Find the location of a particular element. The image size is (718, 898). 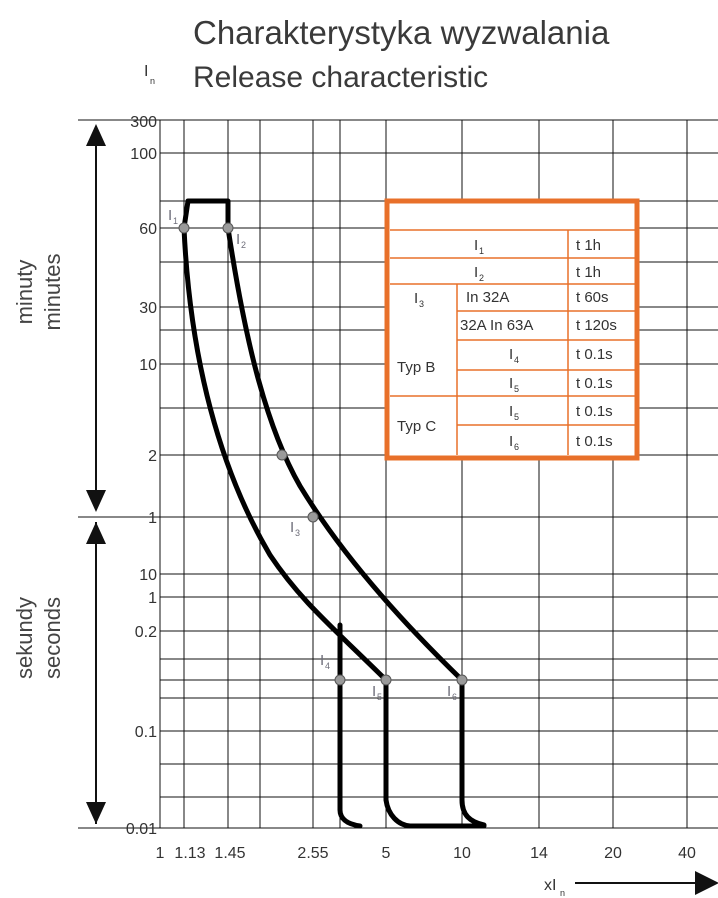

y-tick-label: 0.2 is located at coordinates (146, 632).